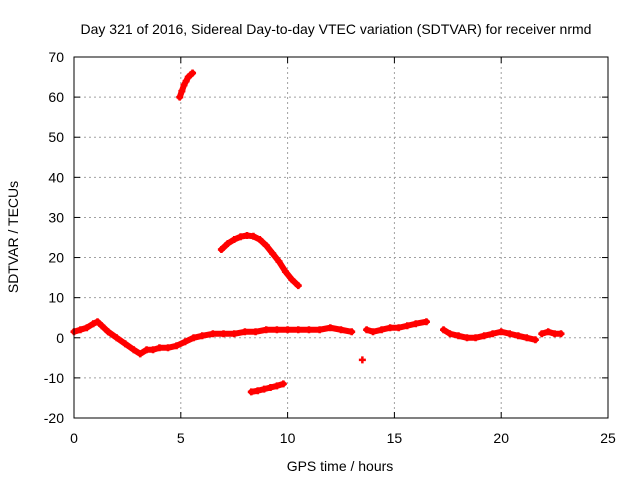 The image size is (640, 480). Describe the element at coordinates (56, 97) in the screenshot. I see `y-tick-label: 60` at that location.